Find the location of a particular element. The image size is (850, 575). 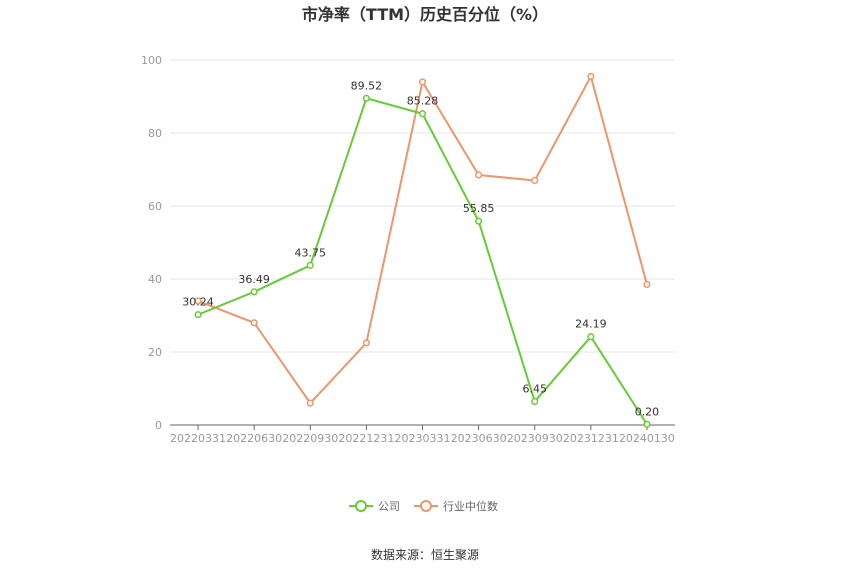

data-label: 55.85 is located at coordinates (479, 208).